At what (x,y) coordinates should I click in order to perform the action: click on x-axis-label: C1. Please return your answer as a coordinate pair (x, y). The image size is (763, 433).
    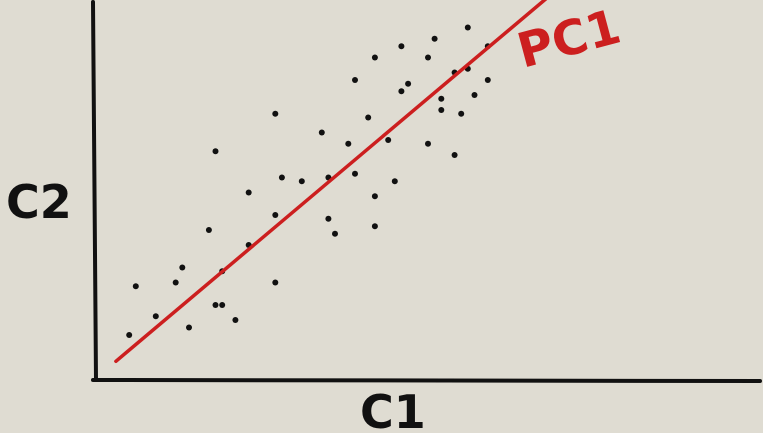
    Looking at the image, I should click on (393, 409).